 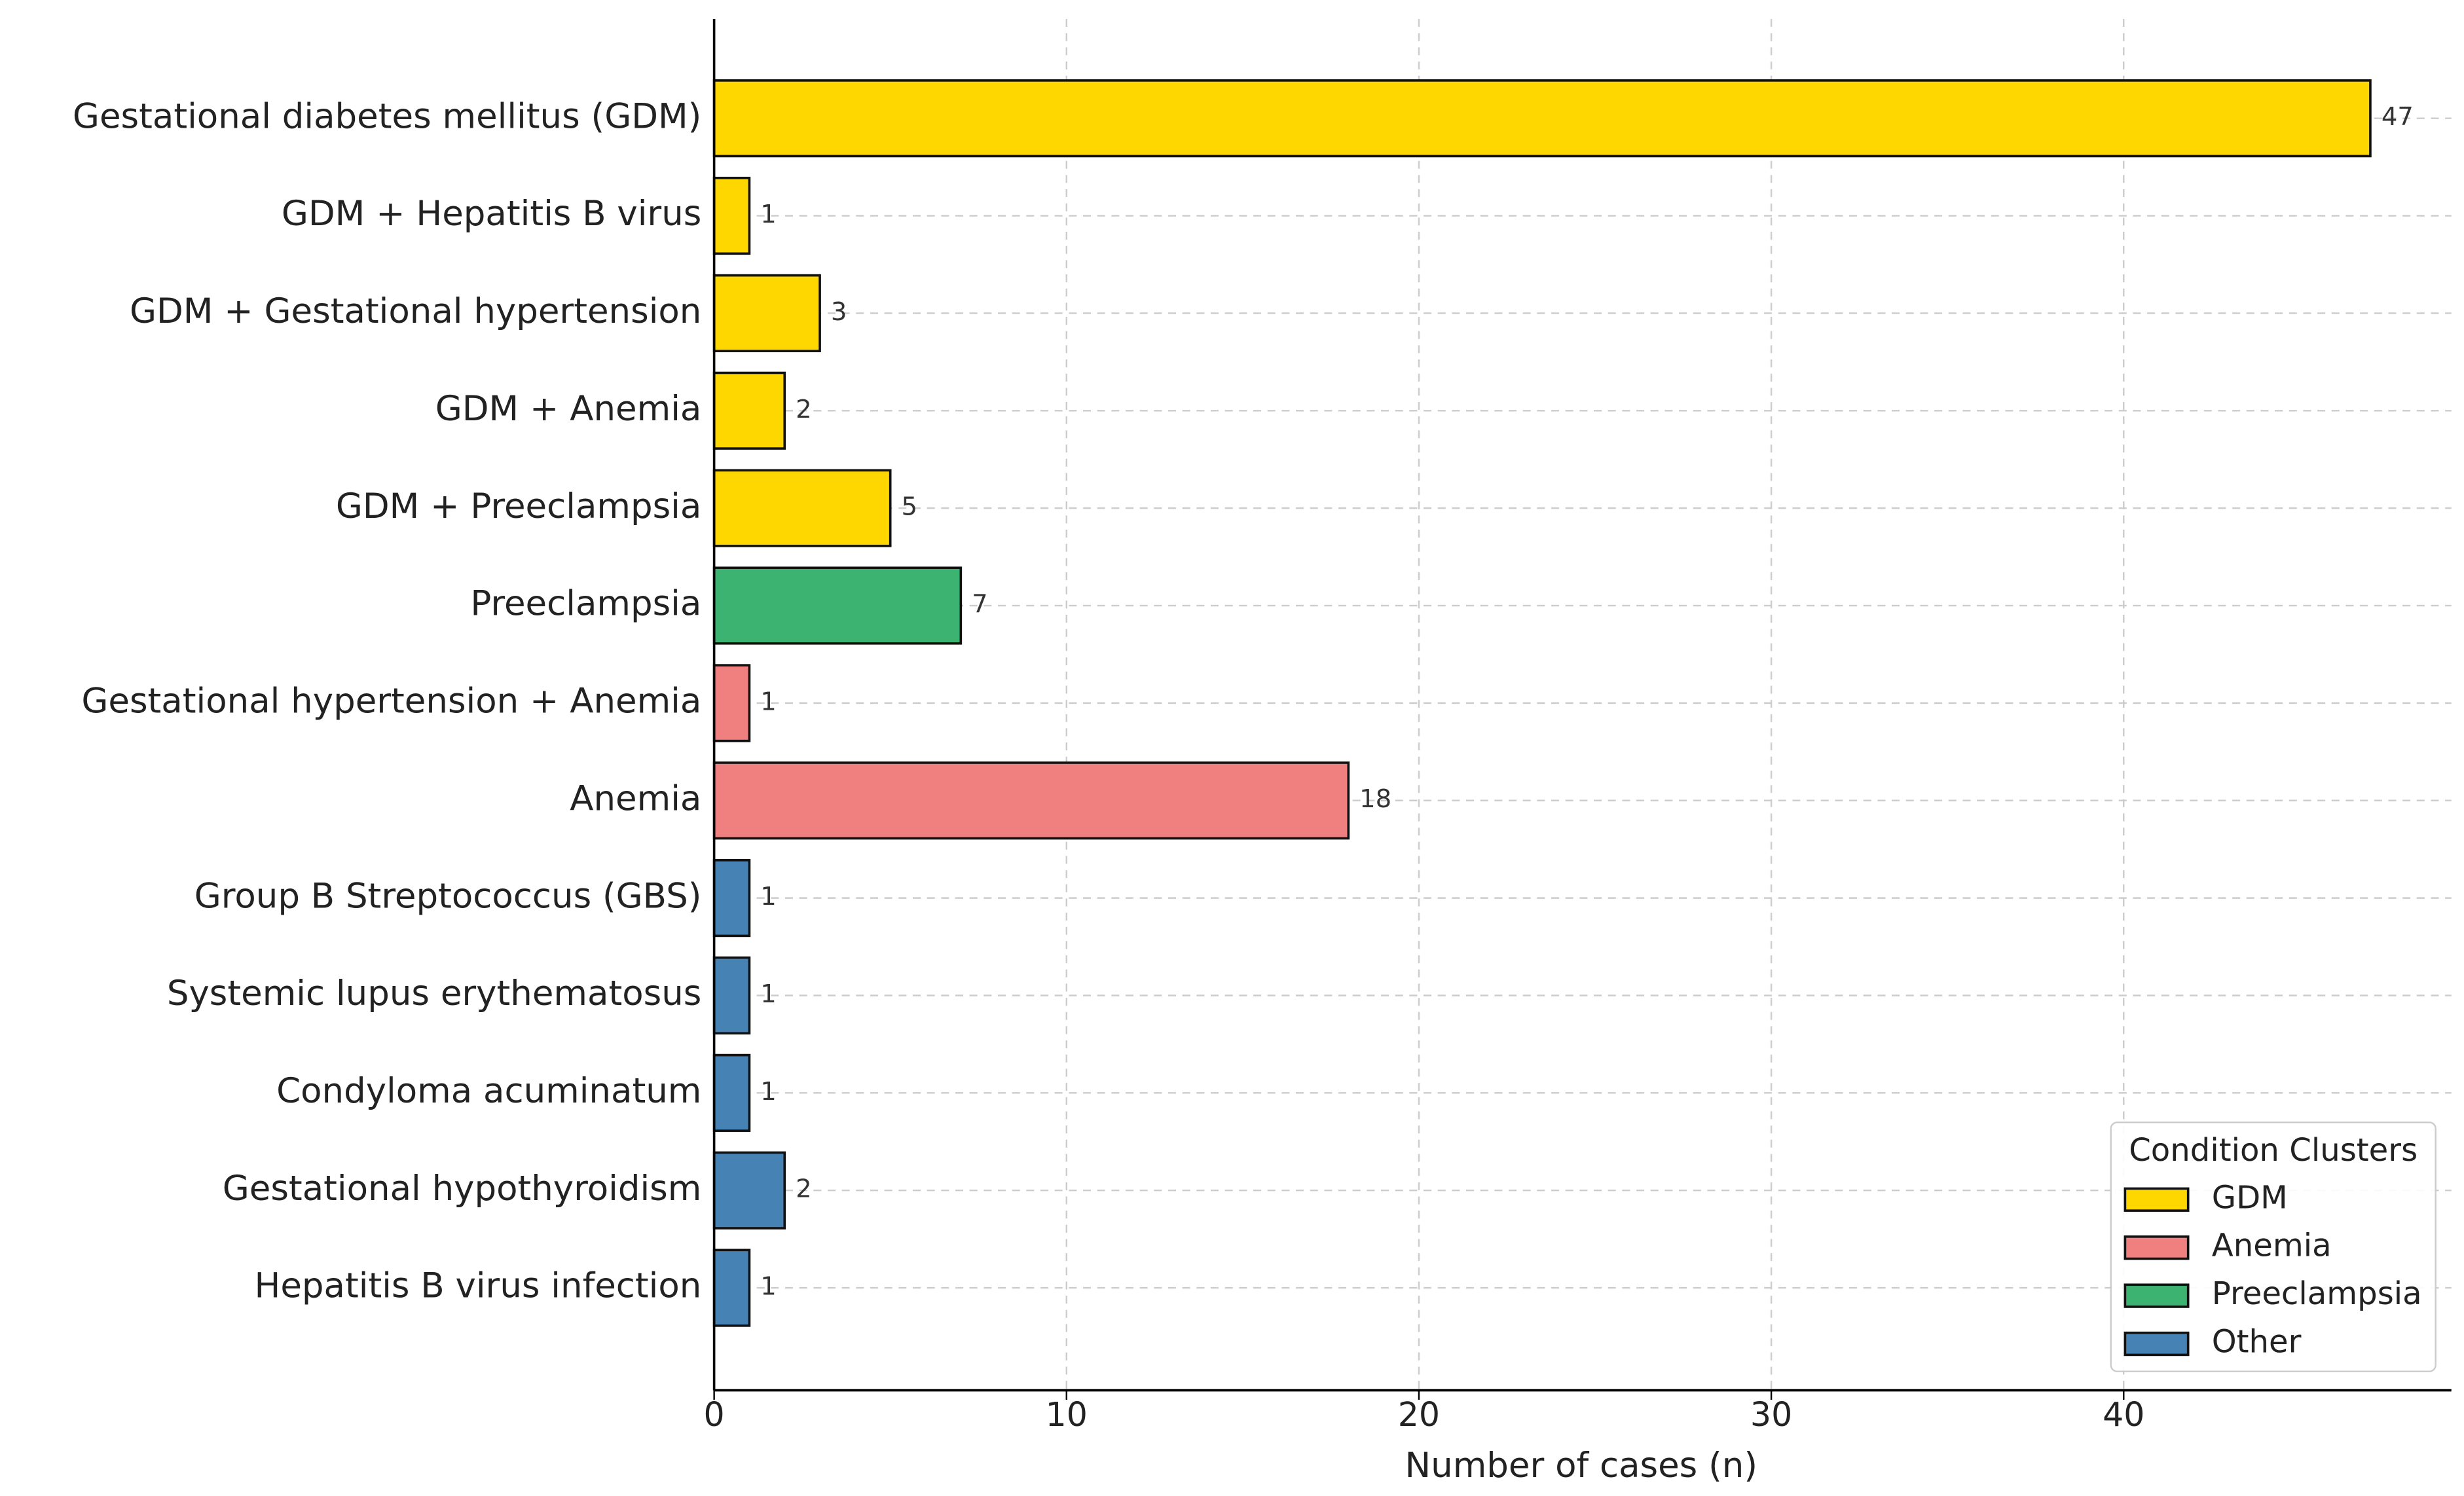 What do you see at coordinates (2250, 1197) in the screenshot?
I see `legend-label: GDM` at bounding box center [2250, 1197].